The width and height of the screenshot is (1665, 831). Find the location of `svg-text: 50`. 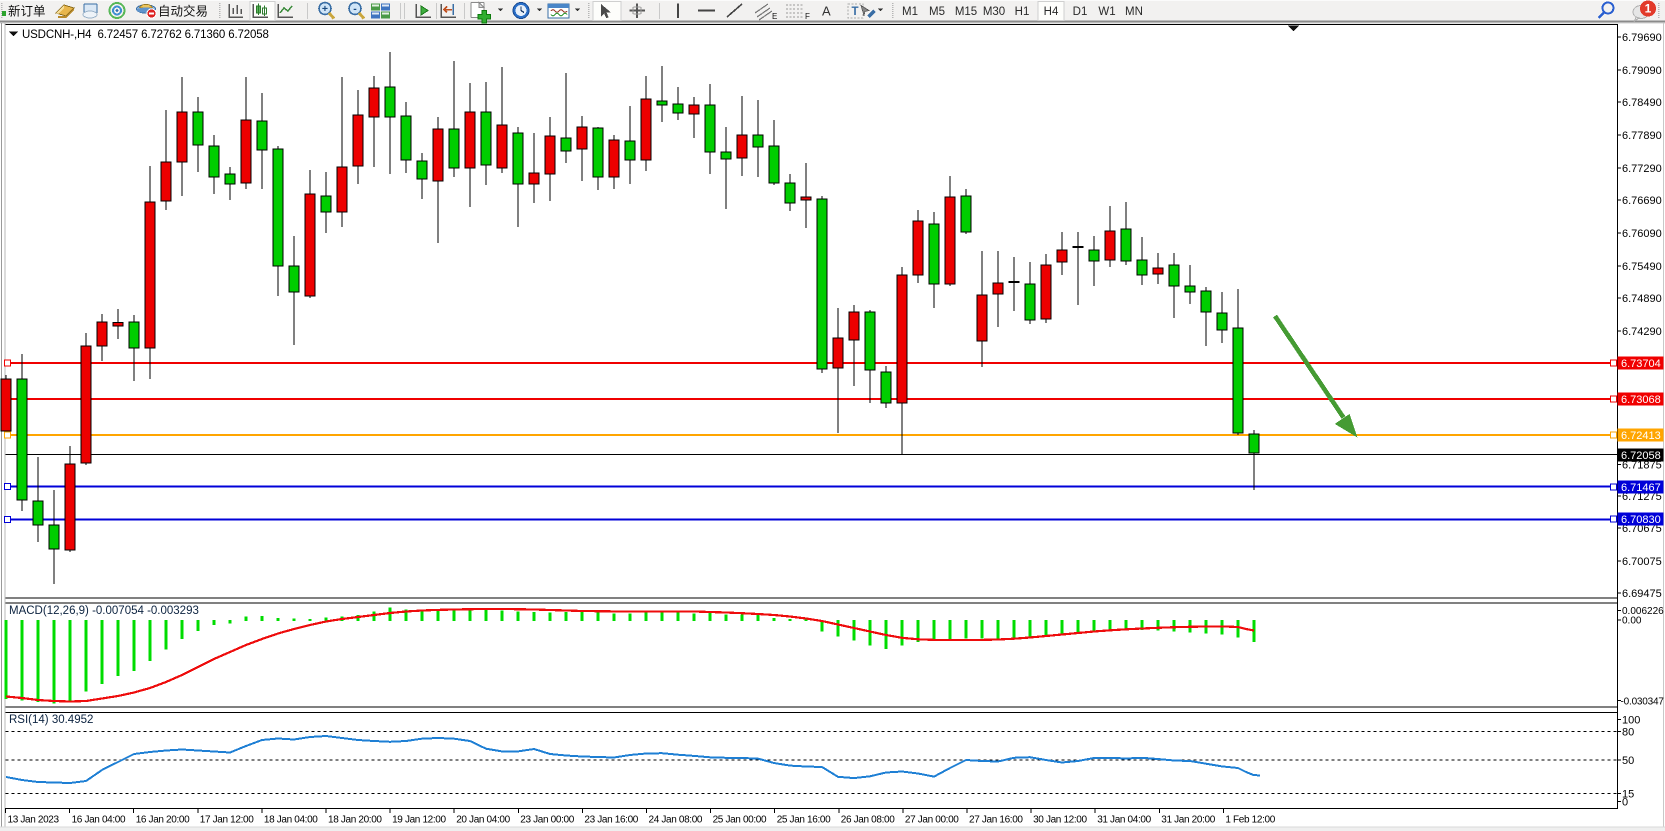

svg-text: 50 is located at coordinates (1628, 761).